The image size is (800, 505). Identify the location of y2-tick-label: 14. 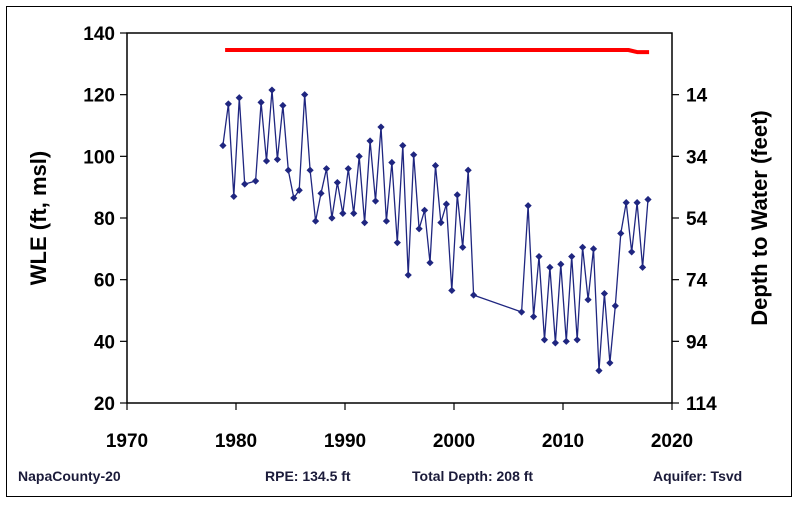
(697, 96).